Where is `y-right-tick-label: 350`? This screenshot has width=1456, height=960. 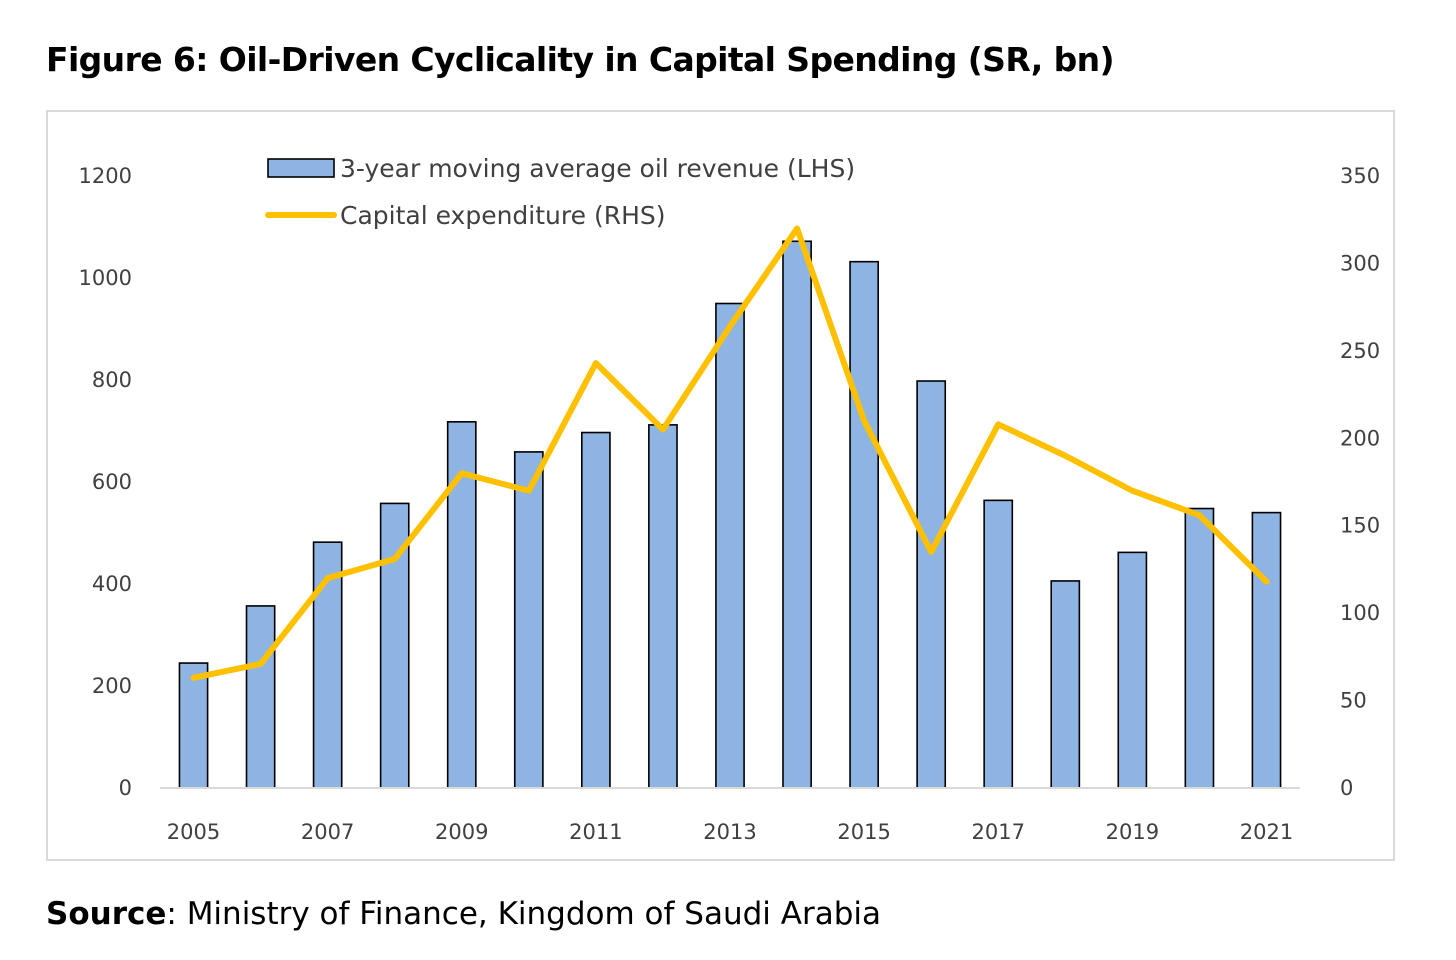
y-right-tick-label: 350 is located at coordinates (1360, 176).